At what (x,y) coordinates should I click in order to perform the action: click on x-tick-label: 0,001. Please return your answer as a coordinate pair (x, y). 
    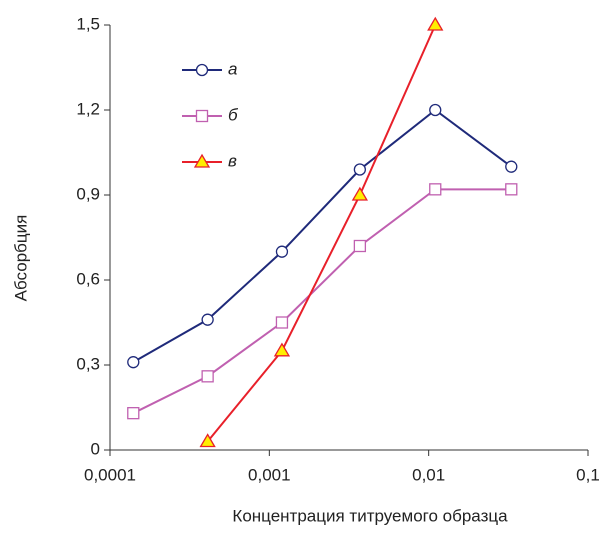
    Looking at the image, I should click on (269, 474).